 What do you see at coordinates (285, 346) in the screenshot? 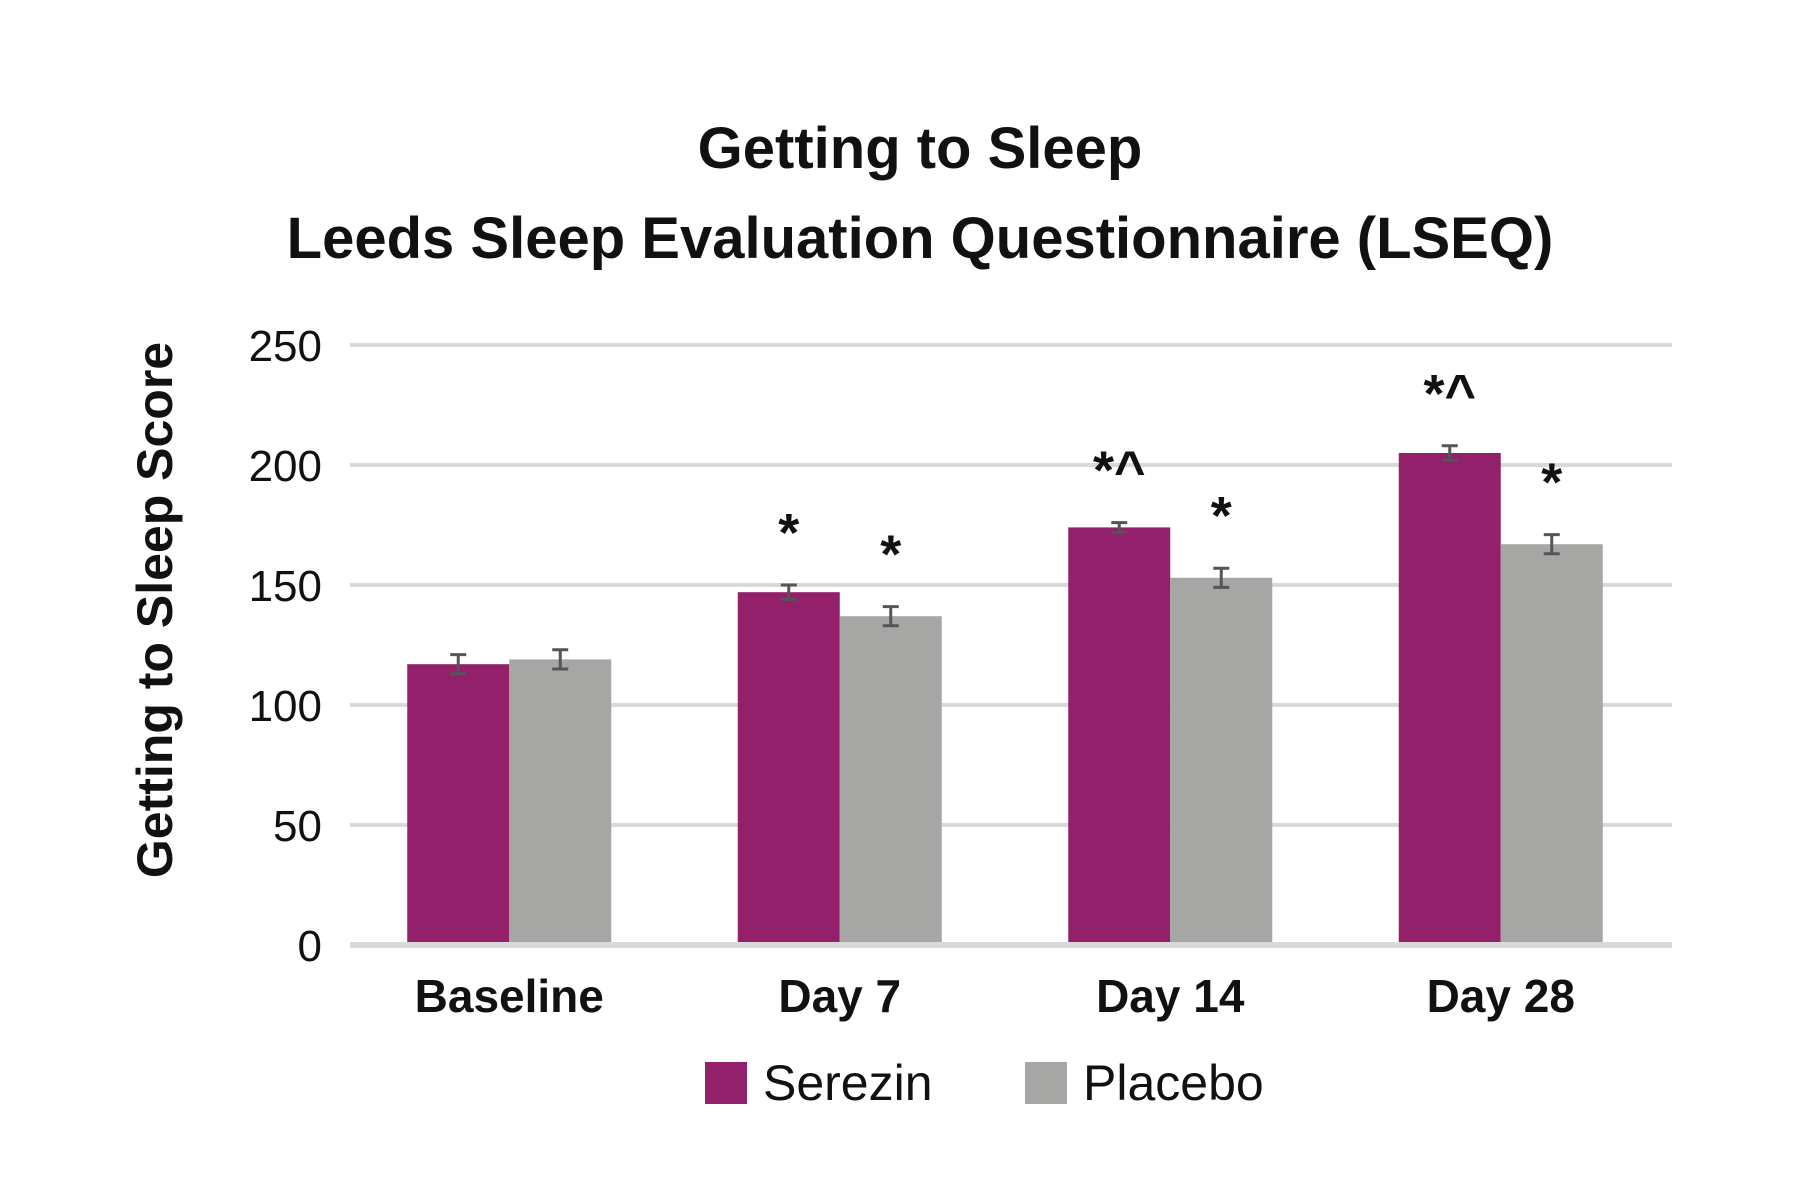
I see `y-tick-label: 250` at bounding box center [285, 346].